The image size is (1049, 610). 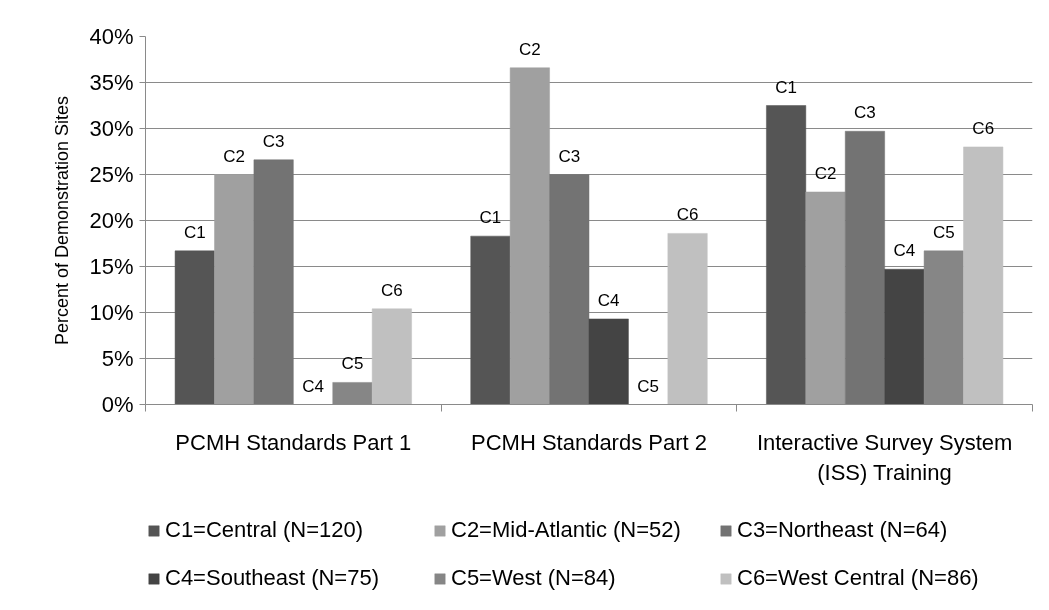 What do you see at coordinates (111, 82) in the screenshot?
I see `y-tick-label: 35%` at bounding box center [111, 82].